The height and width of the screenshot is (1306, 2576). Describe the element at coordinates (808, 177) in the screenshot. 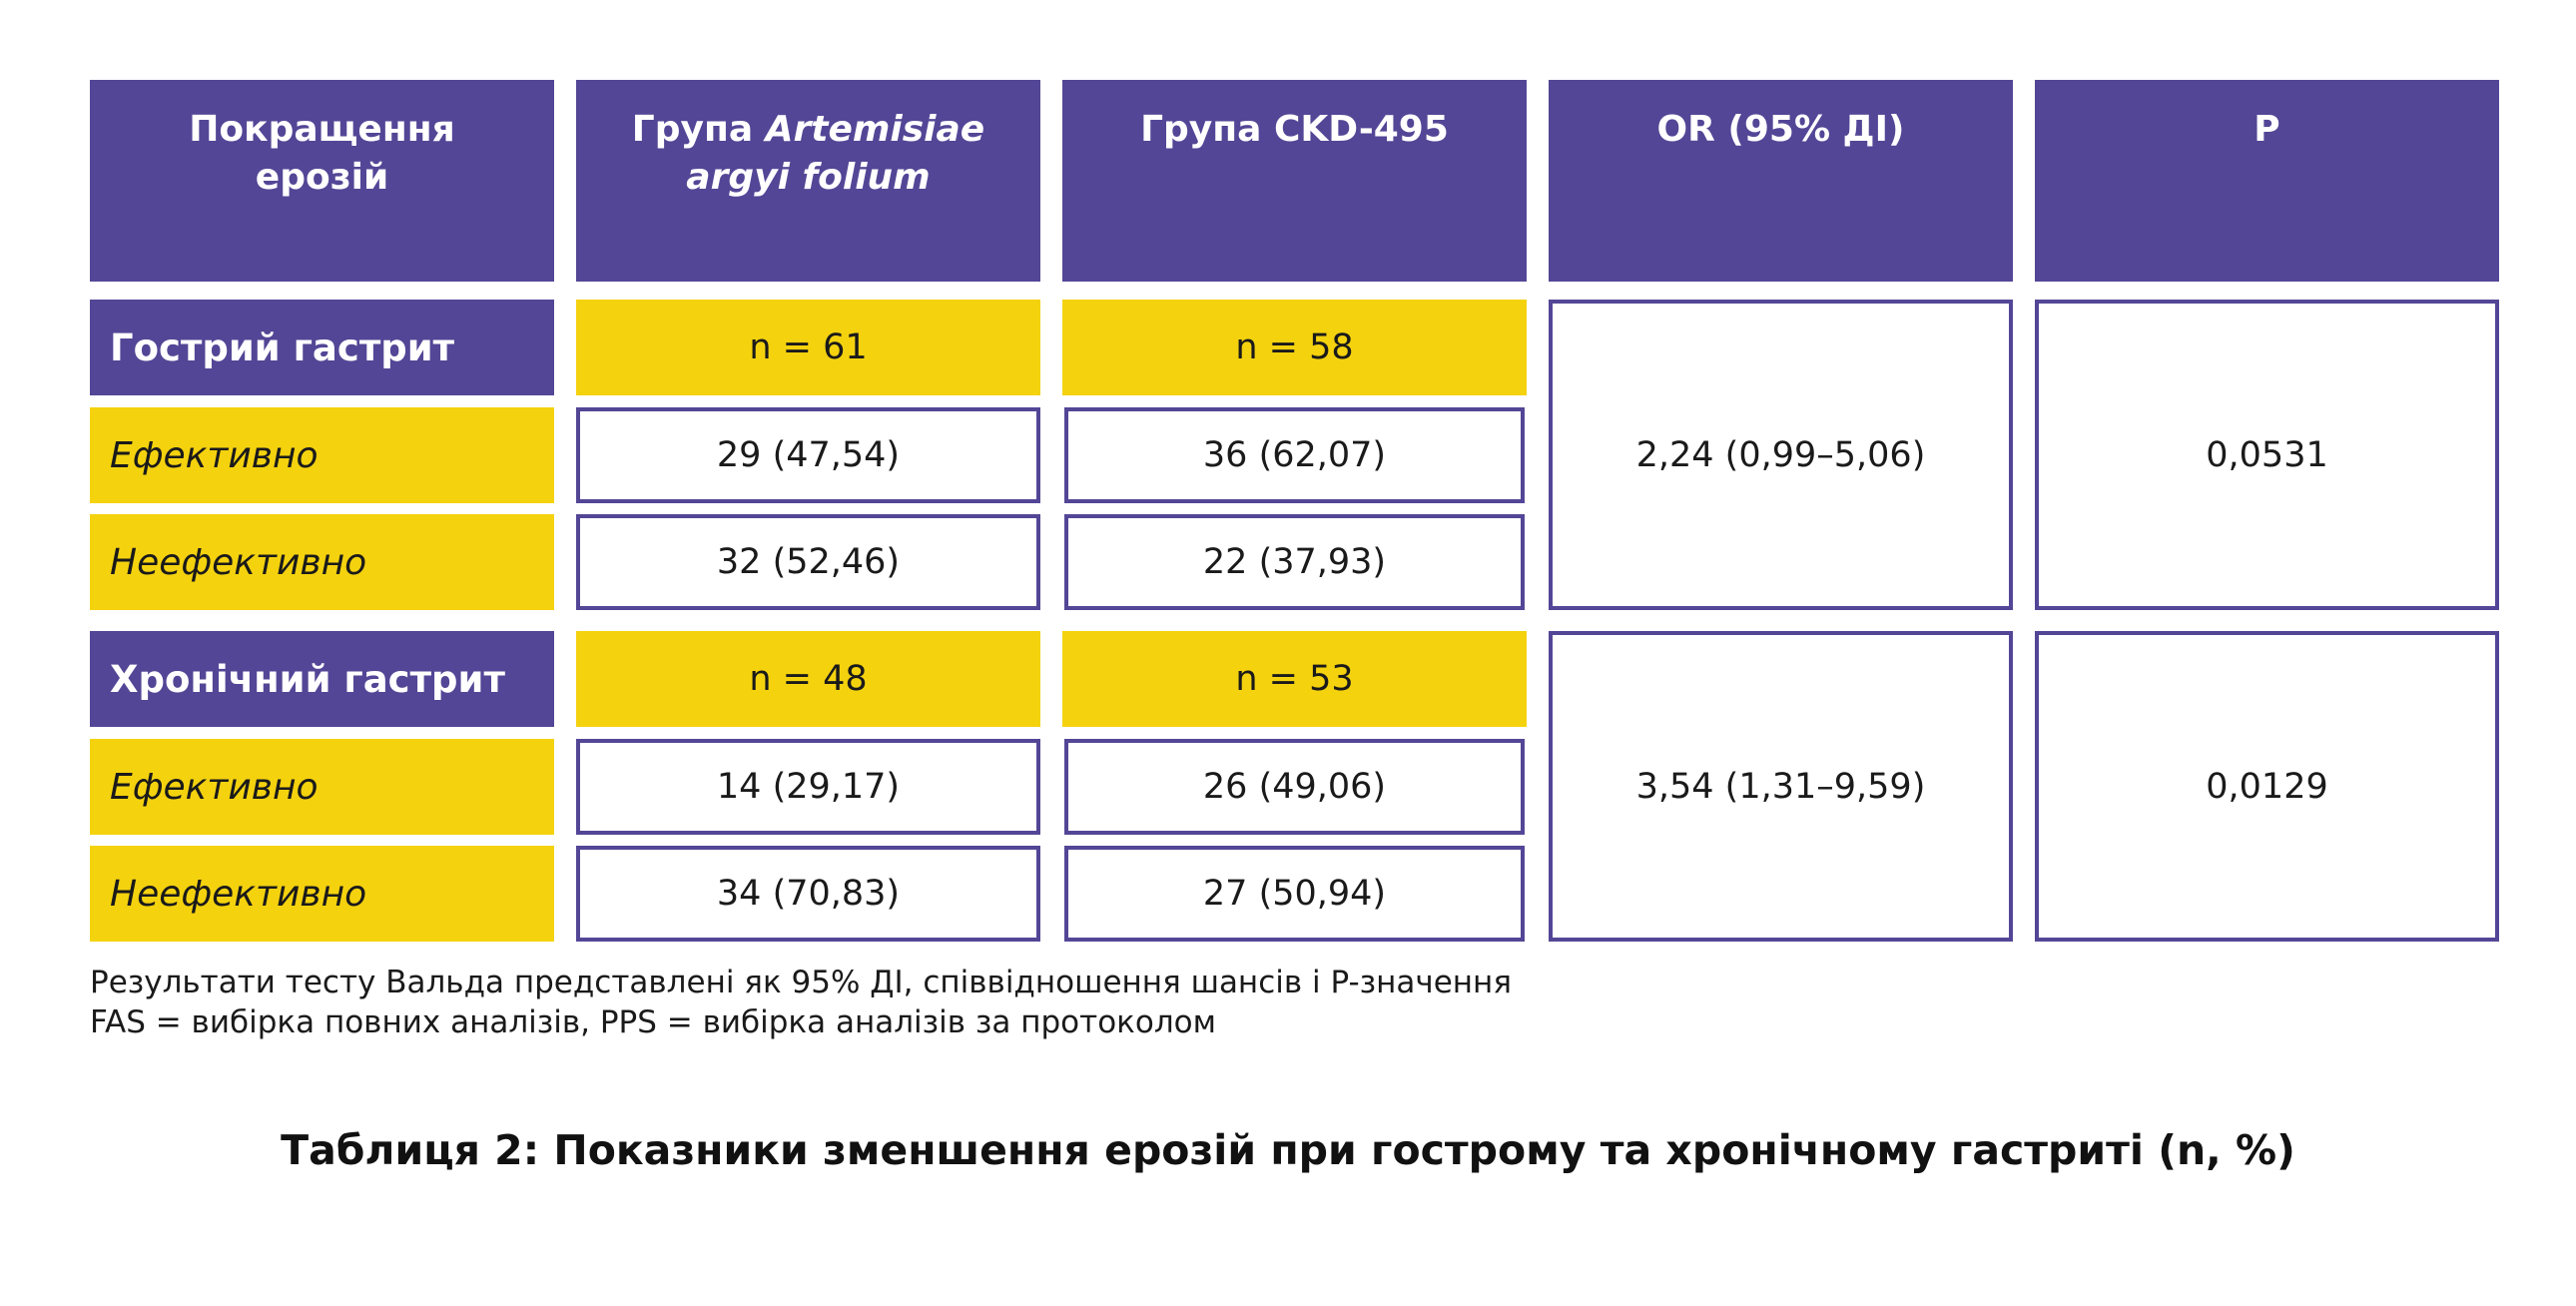

I see `header-artemisiae-name-line2: argyi folium` at that location.